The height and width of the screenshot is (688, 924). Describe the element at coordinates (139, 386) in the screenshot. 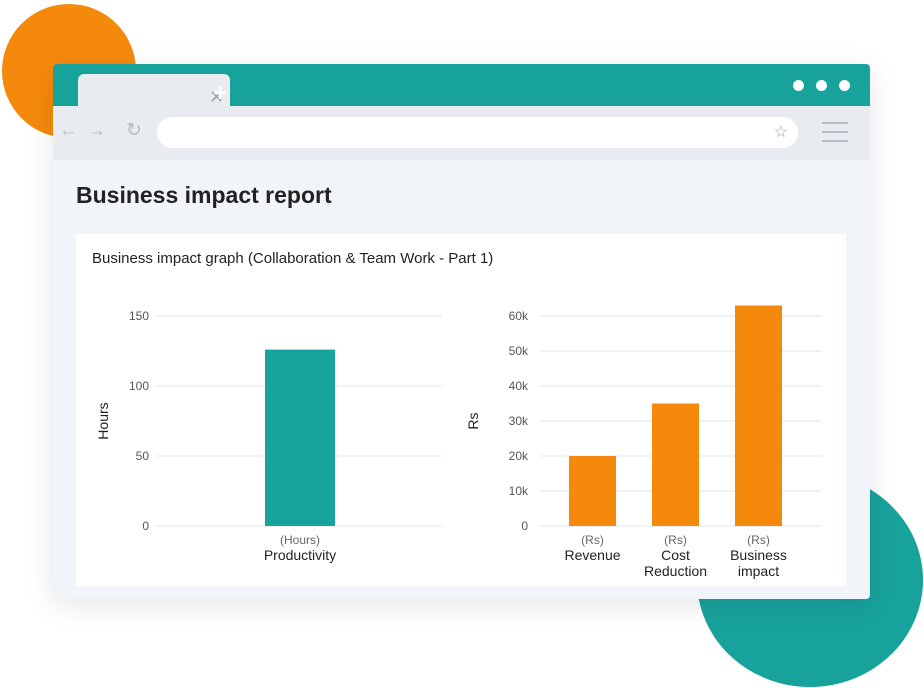

I see `y-tick-label: 100` at that location.